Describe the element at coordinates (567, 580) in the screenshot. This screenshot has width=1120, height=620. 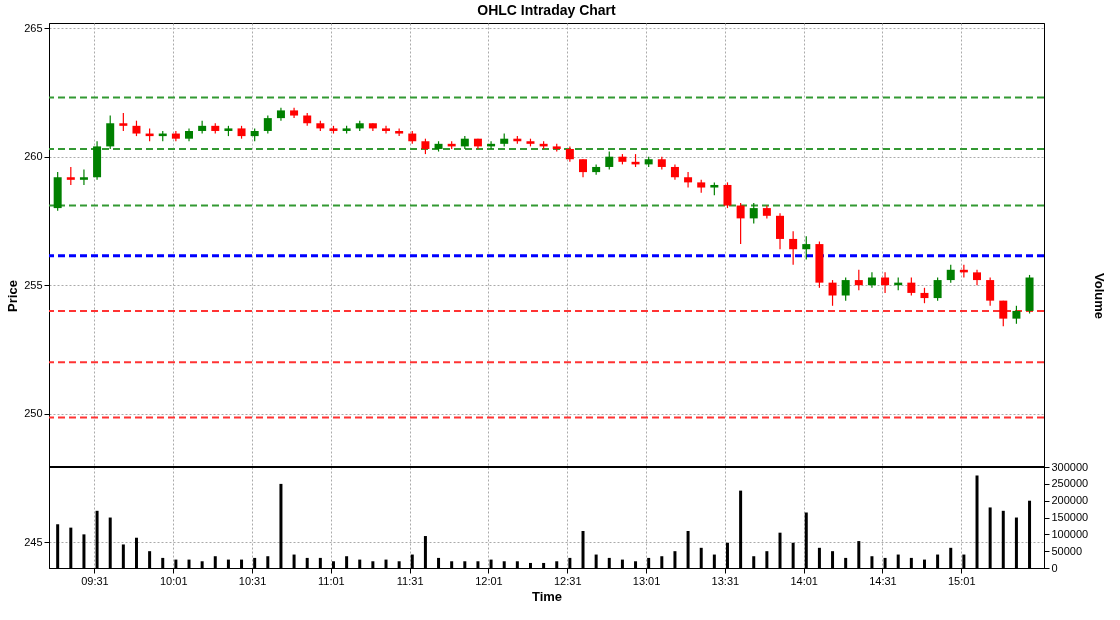
I see `x-tick-label: 12:31` at that location.